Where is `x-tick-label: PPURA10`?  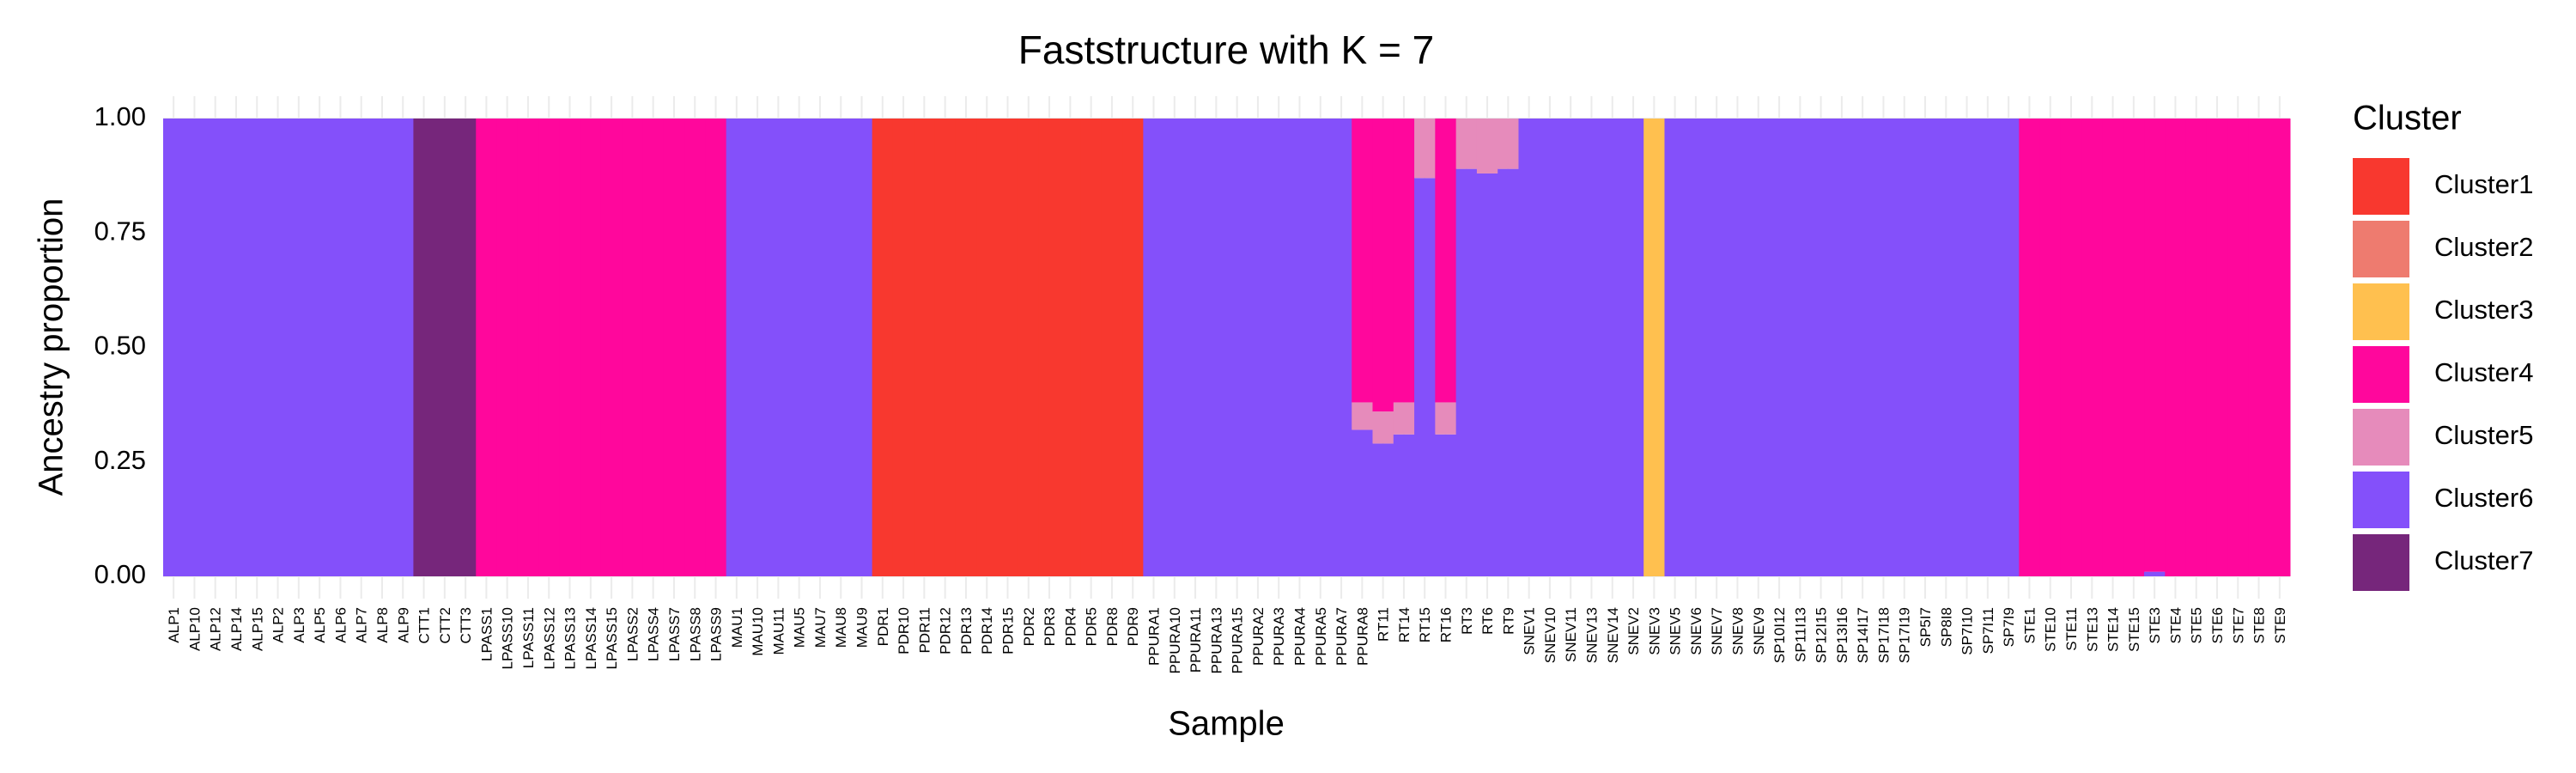
x-tick-label: PPURA10 is located at coordinates (1175, 640).